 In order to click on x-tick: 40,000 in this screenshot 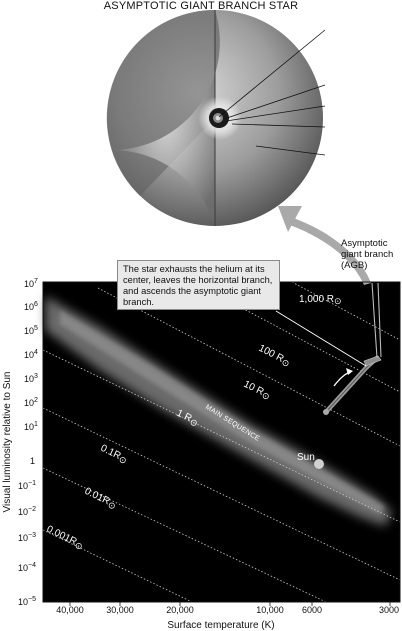, I will do `click(70, 610)`.